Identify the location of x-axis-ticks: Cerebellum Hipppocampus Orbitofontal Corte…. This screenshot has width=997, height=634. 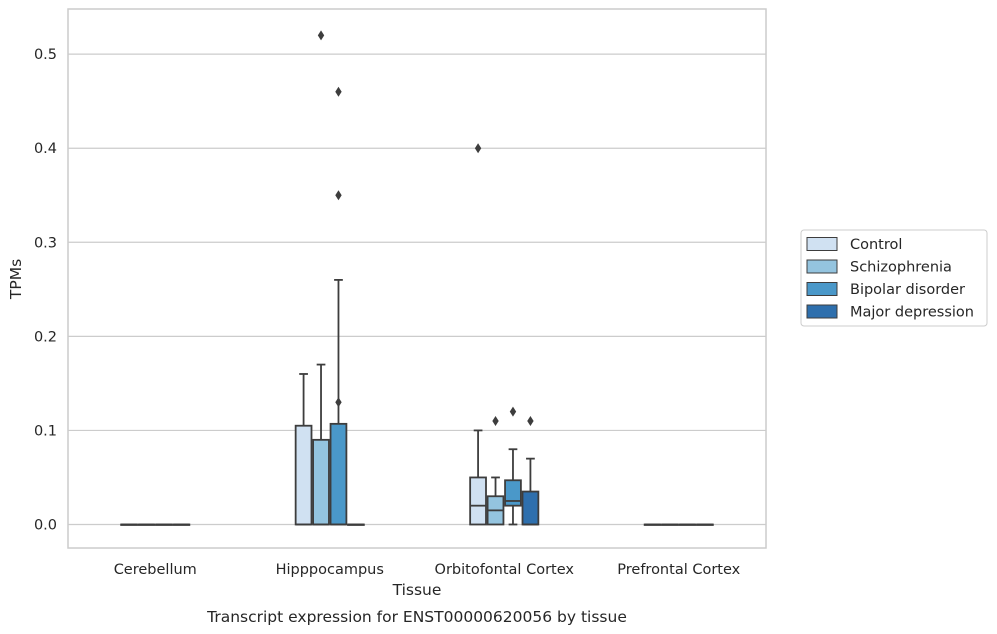
(427, 570).